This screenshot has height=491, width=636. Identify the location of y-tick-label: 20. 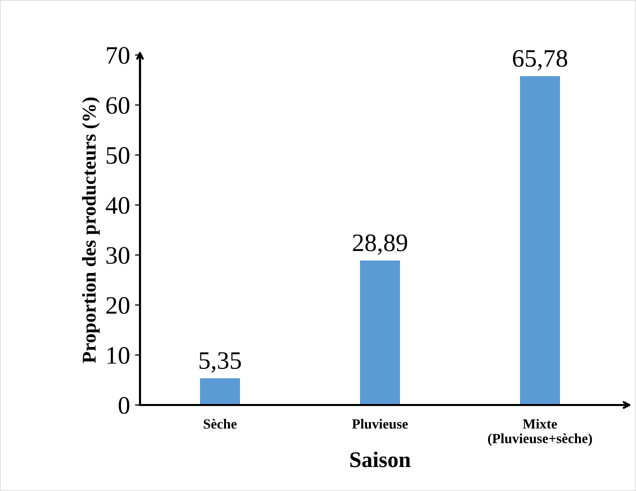
(118, 305).